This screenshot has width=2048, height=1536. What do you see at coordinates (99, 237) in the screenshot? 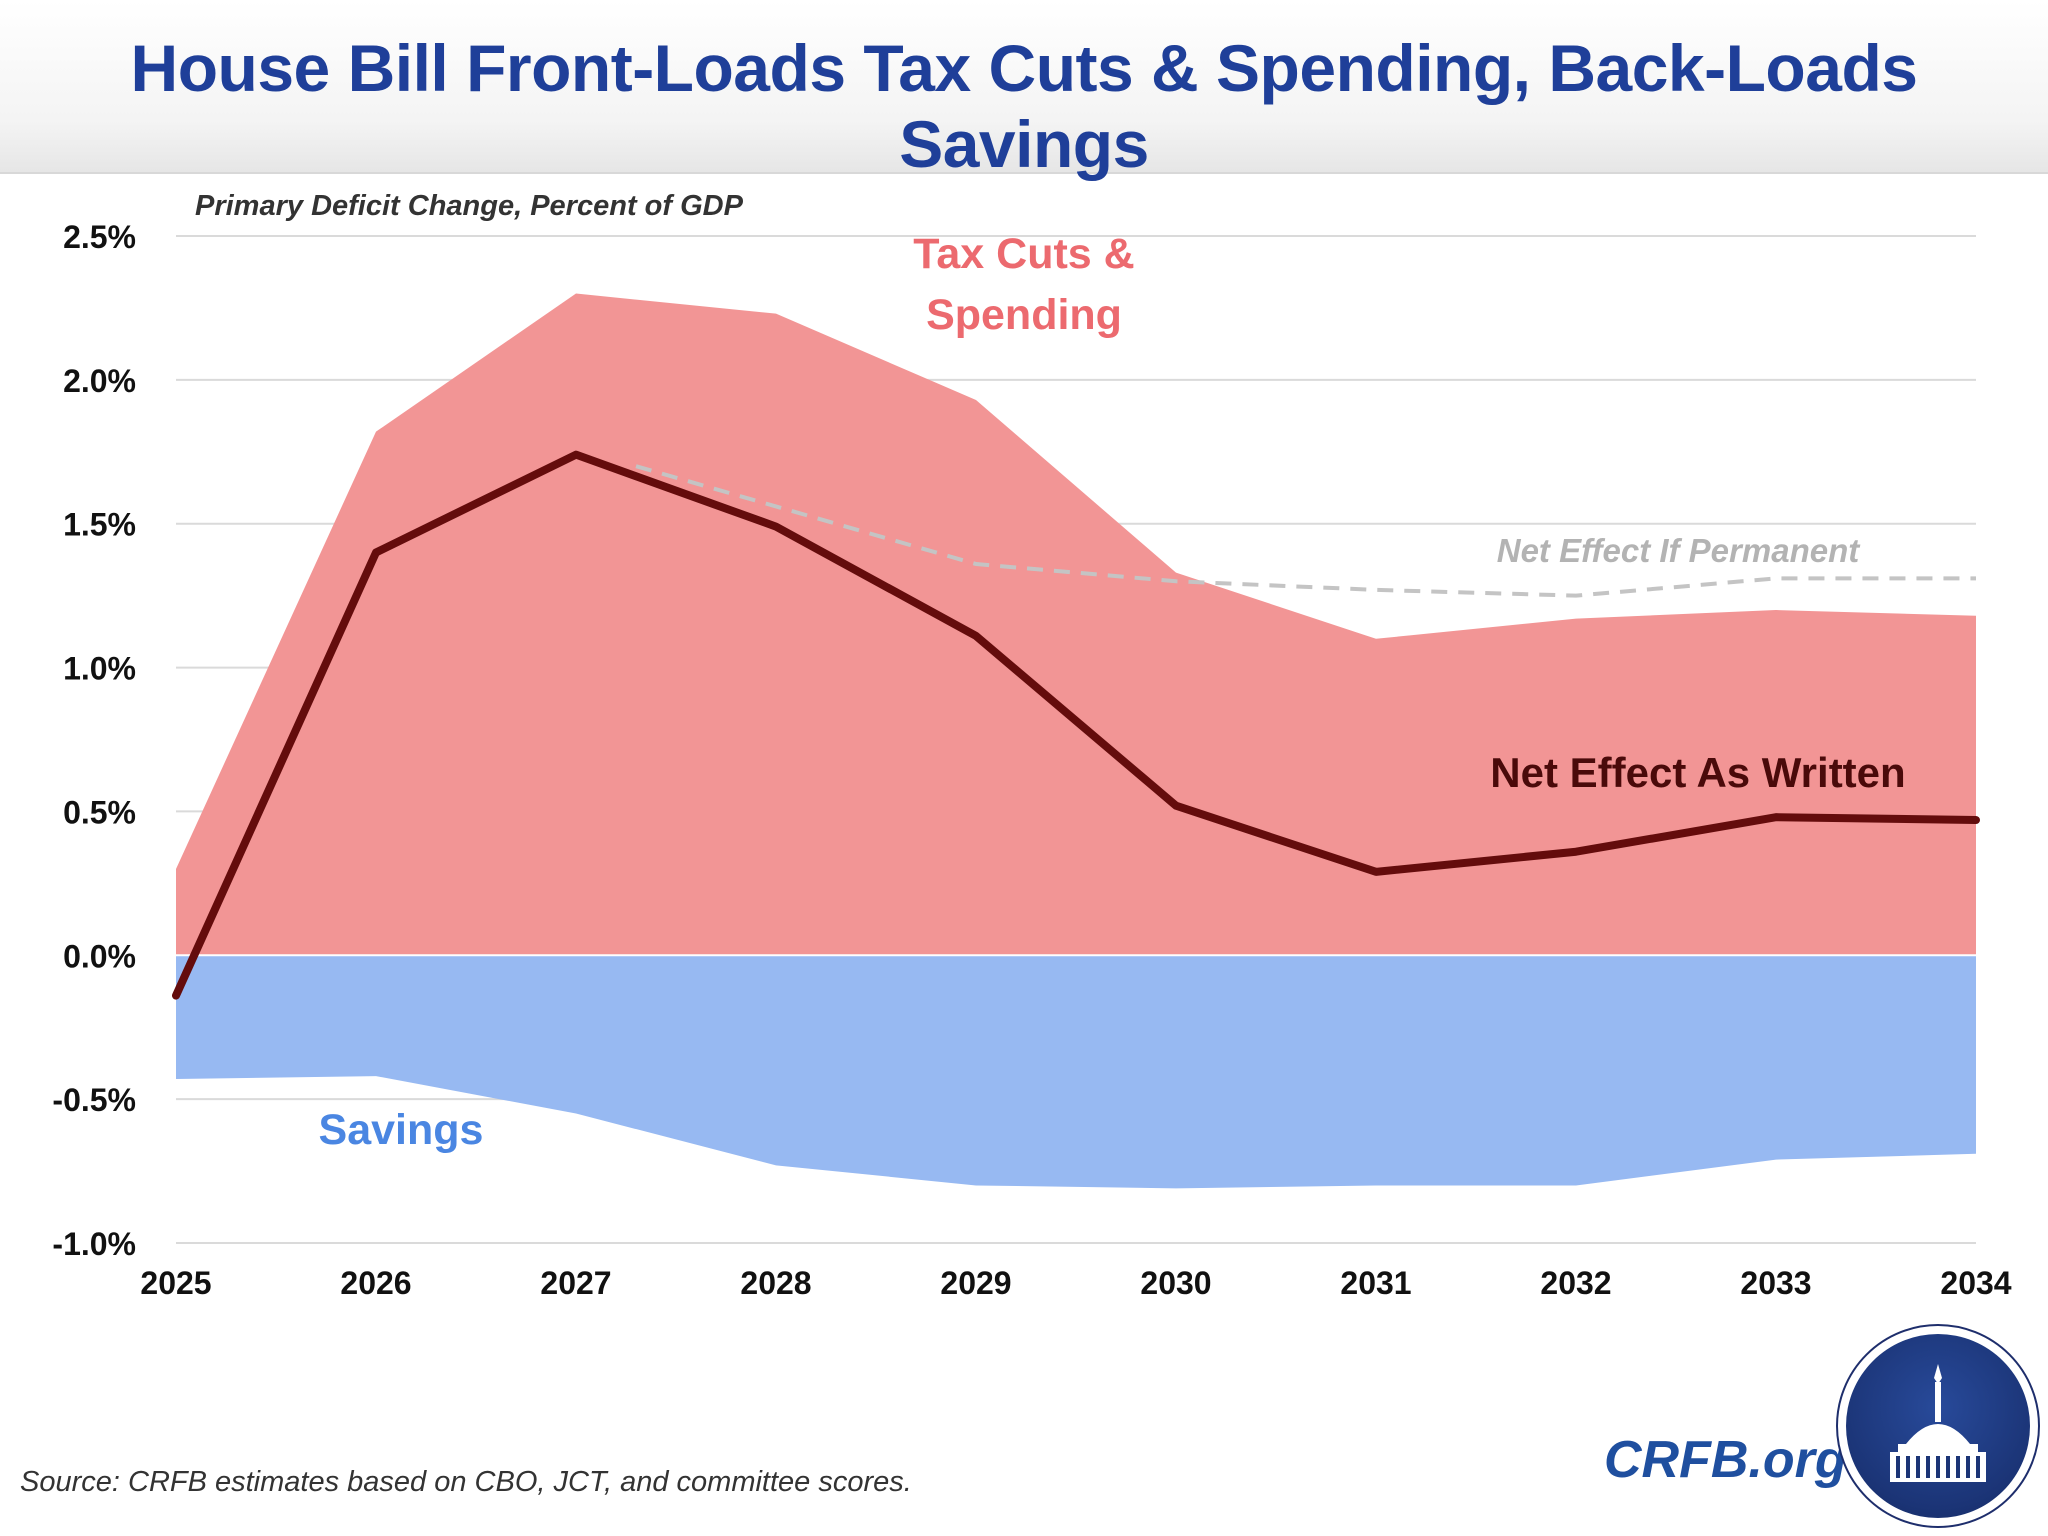
I see `y-tick-label: 2.5%` at bounding box center [99, 237].